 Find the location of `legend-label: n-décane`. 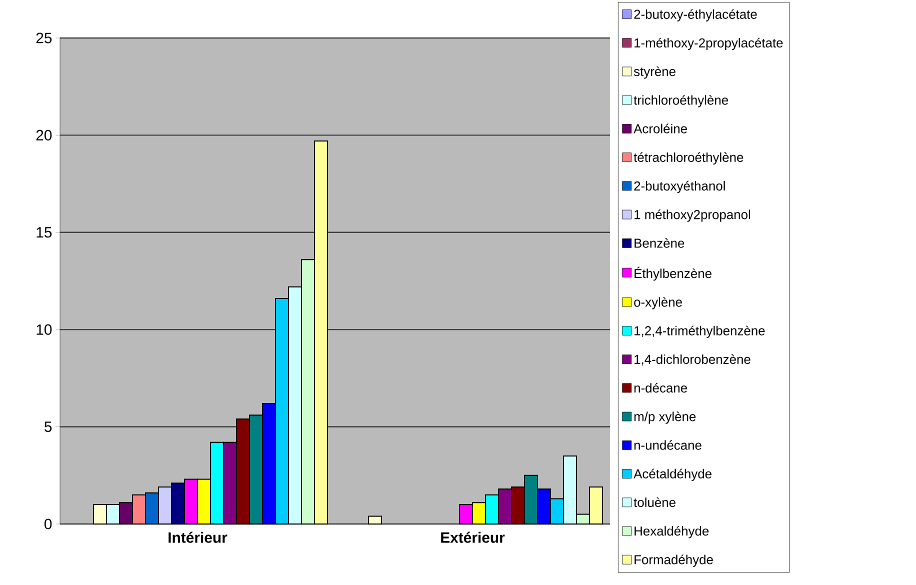

legend-label: n-décane is located at coordinates (660, 387).